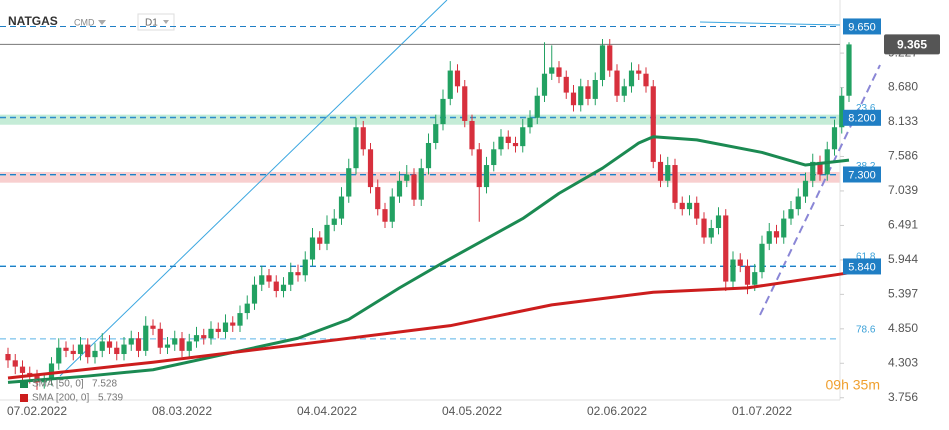 The image size is (949, 430). I want to click on y-tick-label: 5.397, so click(903, 294).